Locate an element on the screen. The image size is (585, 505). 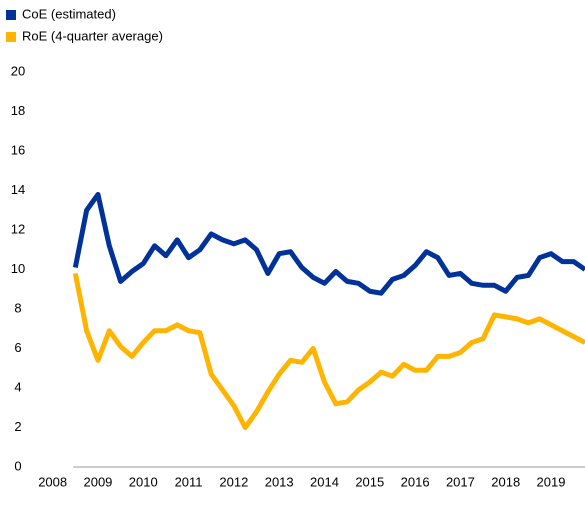
y-tick-label: 20 is located at coordinates (18, 70).